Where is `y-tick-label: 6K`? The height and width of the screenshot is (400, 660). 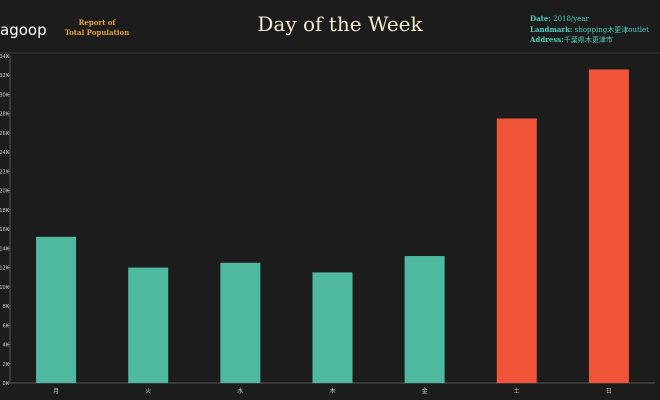
y-tick-label: 6K is located at coordinates (6, 326).